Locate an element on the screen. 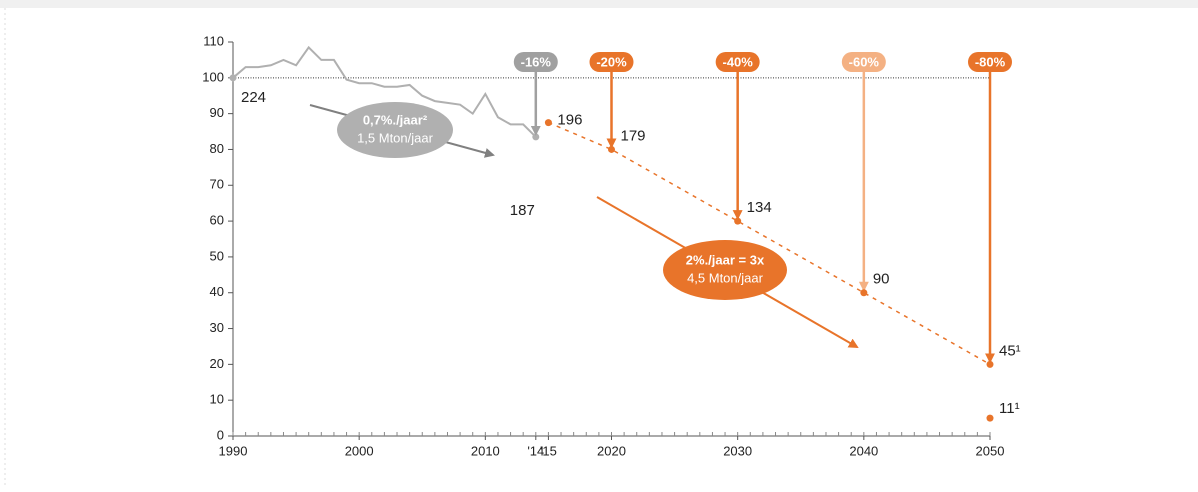 The image size is (1198, 492). x-tick-label: 2020 is located at coordinates (611, 450).